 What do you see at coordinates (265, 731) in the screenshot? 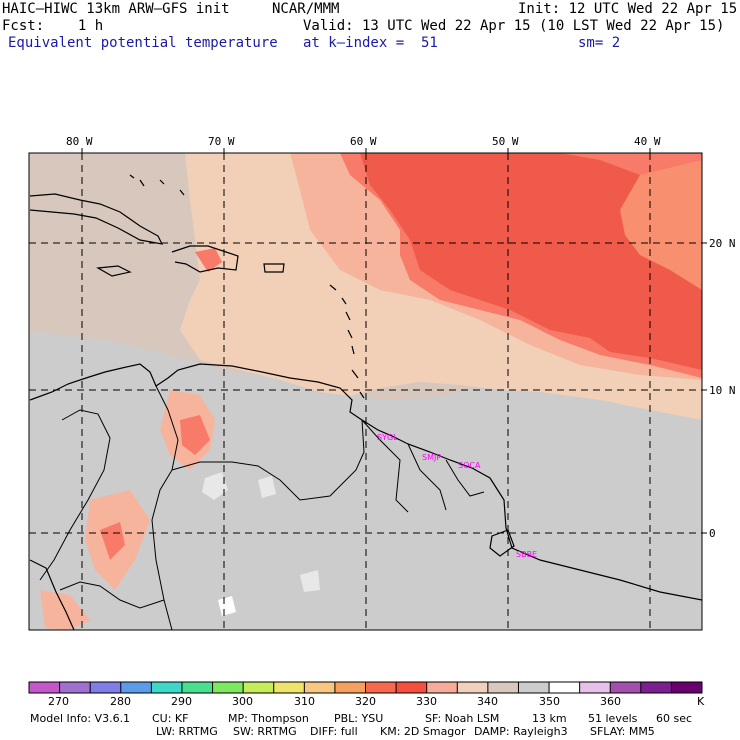
I see `footer-sw: SW: RRTMG` at bounding box center [265, 731].